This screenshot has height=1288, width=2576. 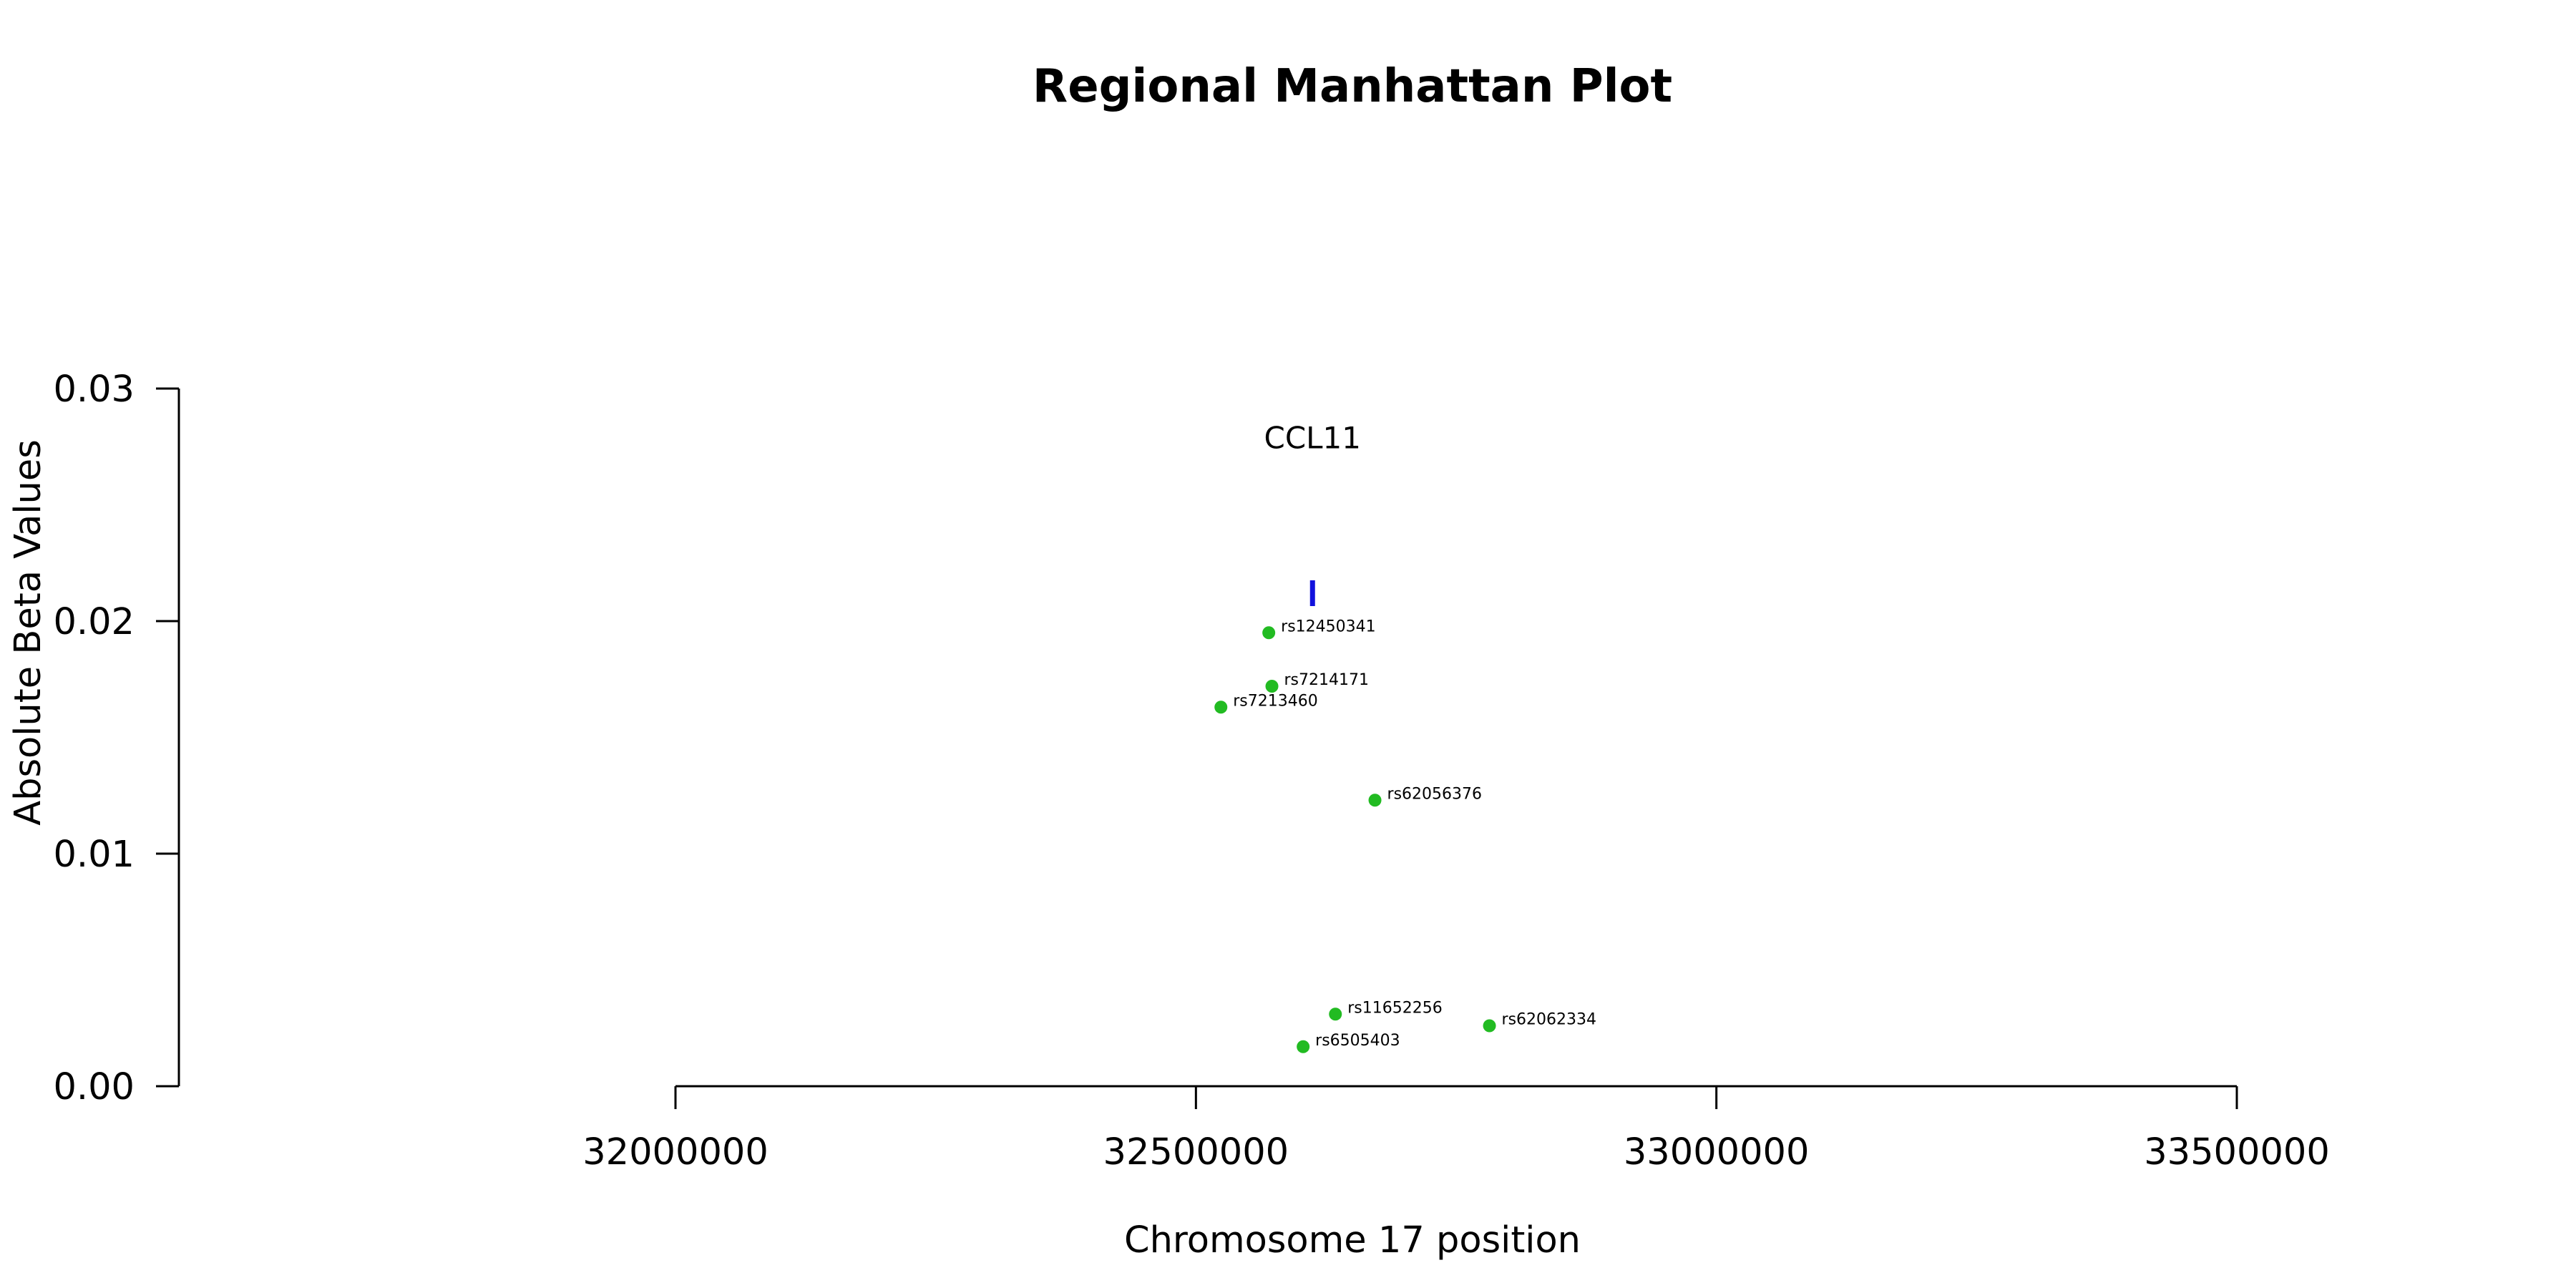 What do you see at coordinates (1313, 513) in the screenshot?
I see `genes-layer: CCL11` at bounding box center [1313, 513].